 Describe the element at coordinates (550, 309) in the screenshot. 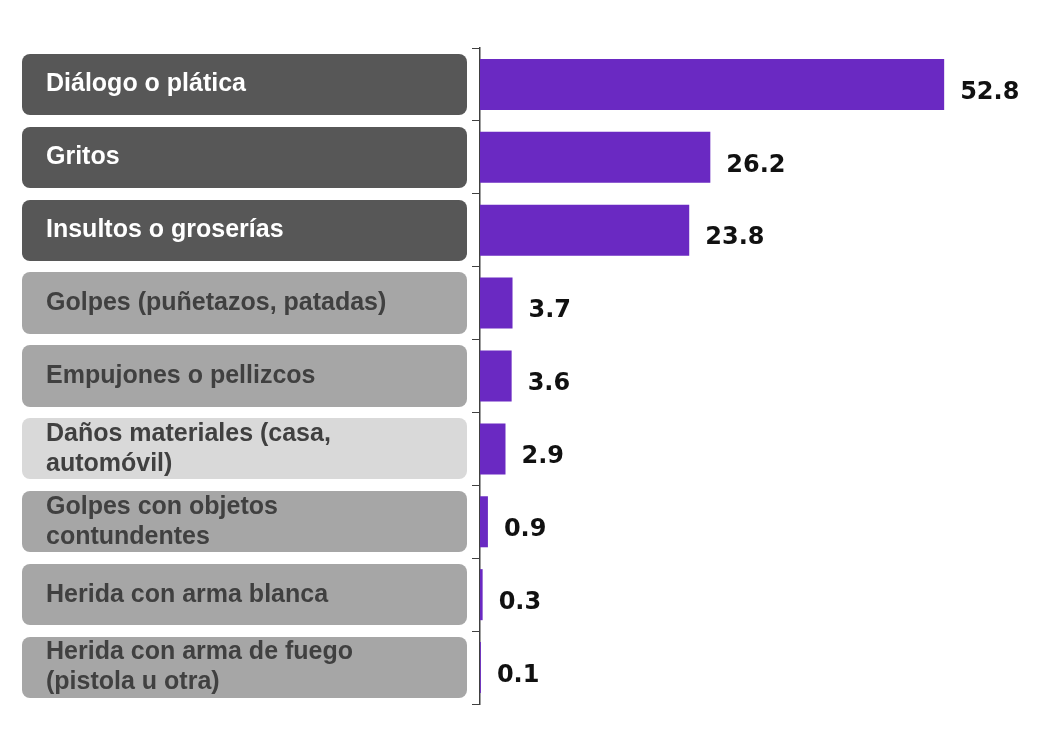

I see `data-label: 3.7` at that location.